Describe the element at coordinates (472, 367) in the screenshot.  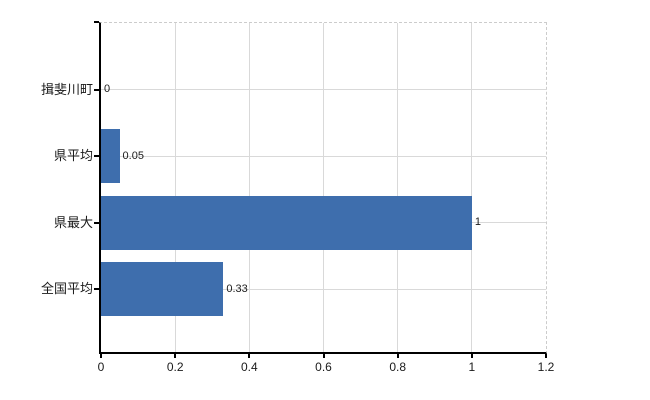
I see `x-axis-tick-label: 1` at that location.